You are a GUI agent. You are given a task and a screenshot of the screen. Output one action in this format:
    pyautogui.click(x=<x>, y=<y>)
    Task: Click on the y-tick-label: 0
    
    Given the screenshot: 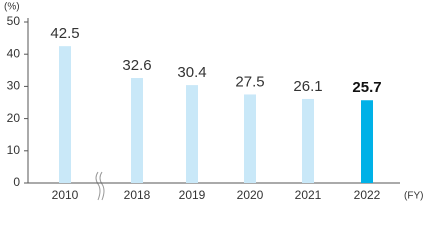 What is the action you would take?
    pyautogui.click(x=16, y=182)
    